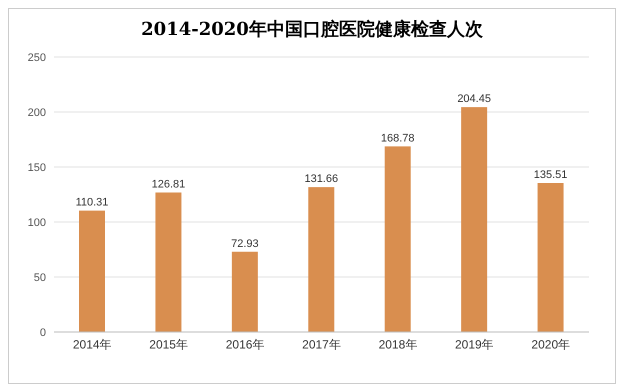 This screenshot has height=392, width=624. I want to click on x-tick-label: 2017年, so click(321, 345).